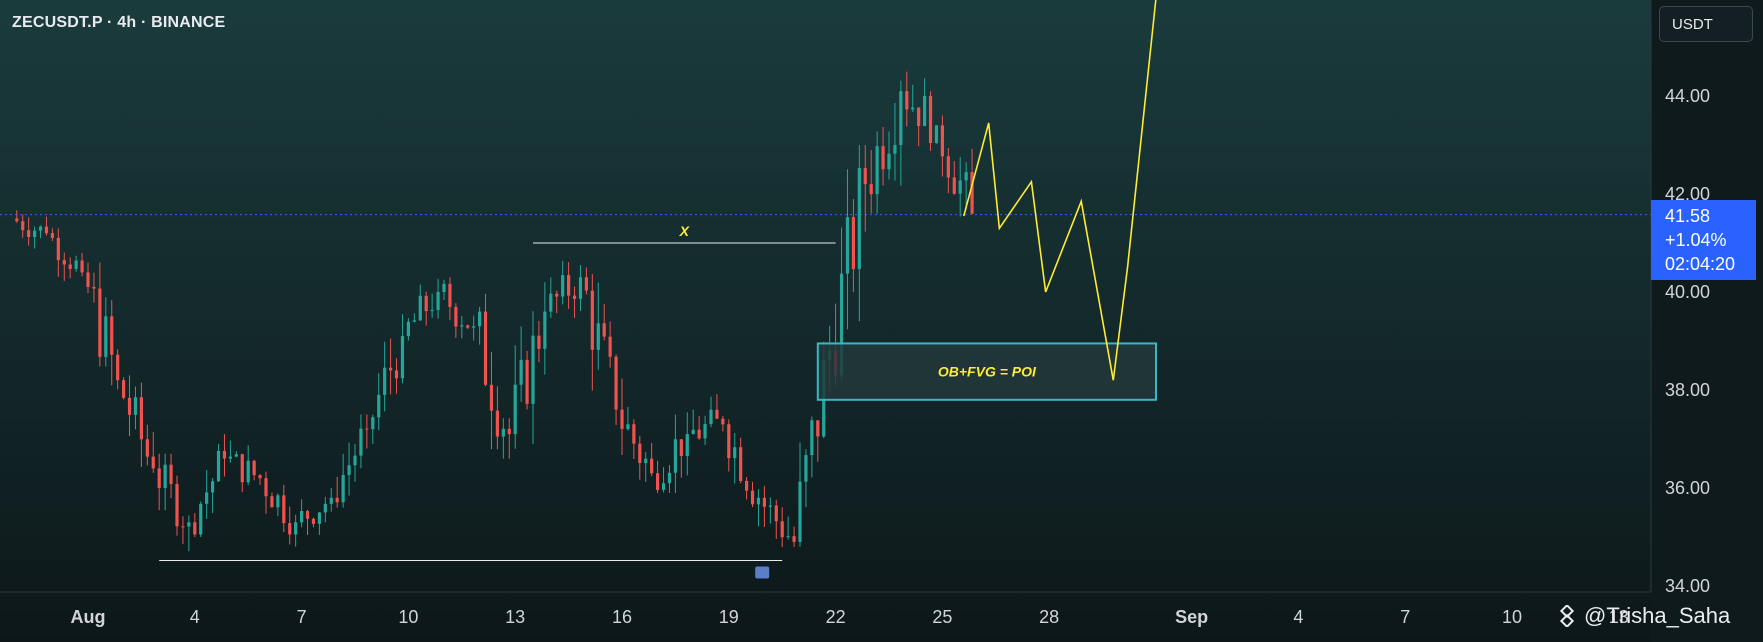  I want to click on projection-path, so click(1059, 190).